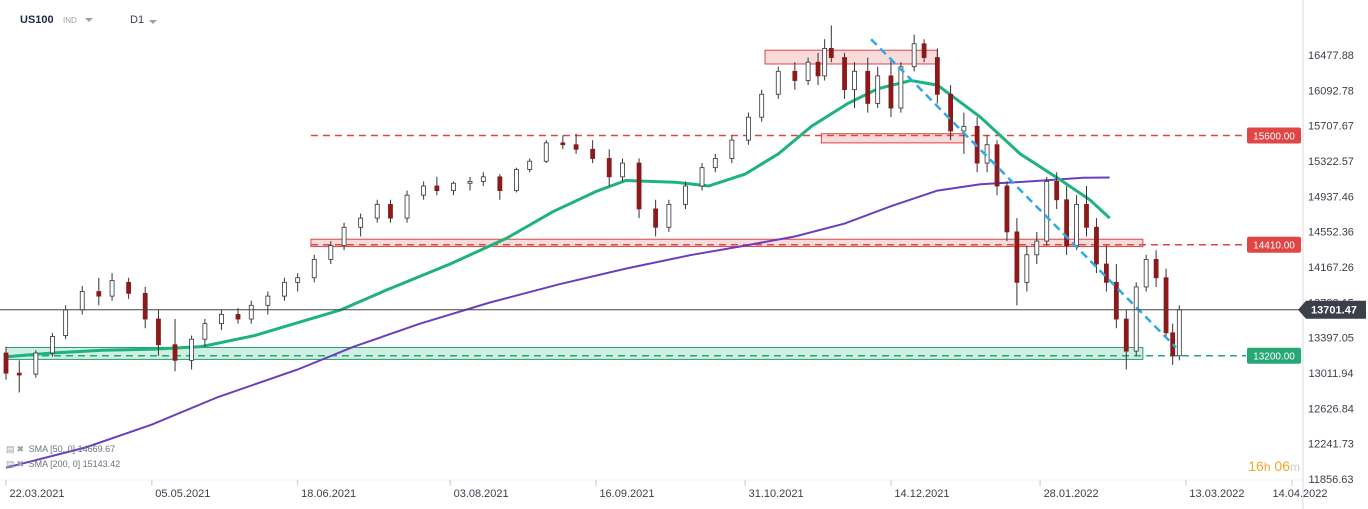 The height and width of the screenshot is (509, 1368). I want to click on level-label-0: 15600.00, so click(1274, 137).